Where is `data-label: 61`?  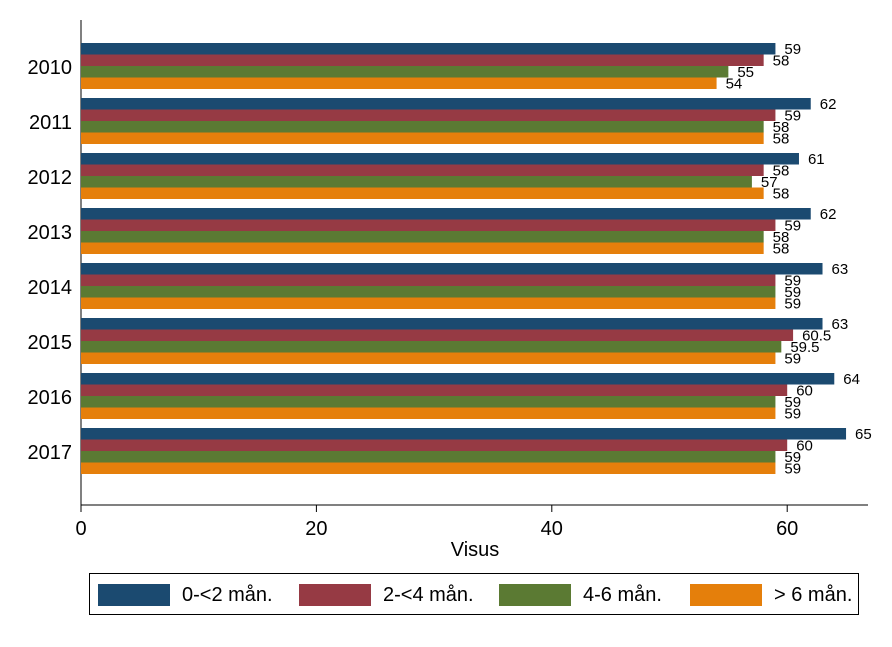 data-label: 61 is located at coordinates (816, 159).